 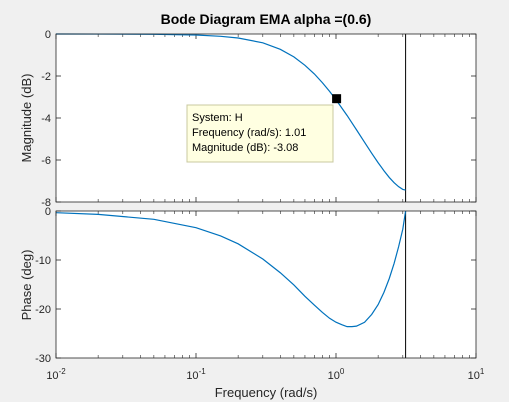 What do you see at coordinates (266, 19) in the screenshot?
I see `chart-title: Bode Diagram EMA alpha =(0.6)` at bounding box center [266, 19].